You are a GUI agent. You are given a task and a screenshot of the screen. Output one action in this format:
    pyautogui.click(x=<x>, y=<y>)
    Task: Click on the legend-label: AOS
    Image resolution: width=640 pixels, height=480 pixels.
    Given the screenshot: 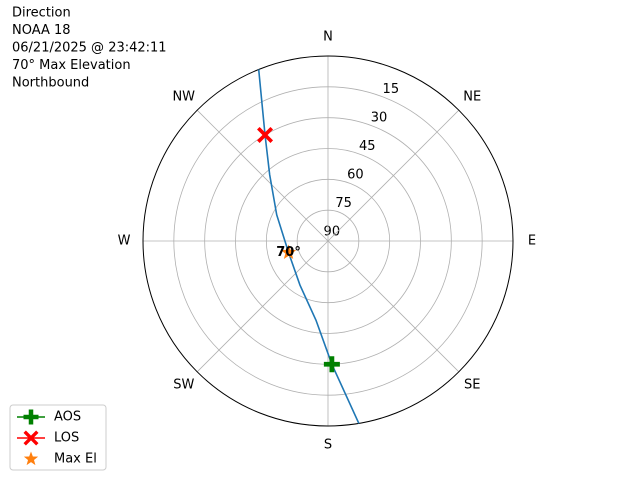 What is the action you would take?
    pyautogui.click(x=67, y=417)
    